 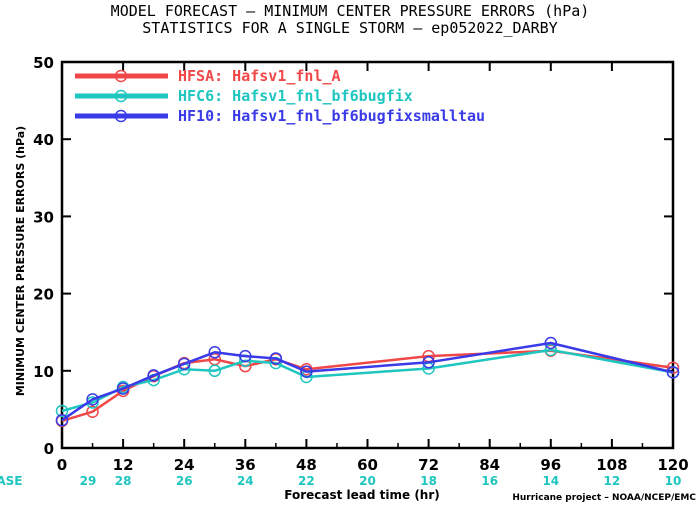 I want to click on y-tick-label: 20, so click(x=43, y=295).